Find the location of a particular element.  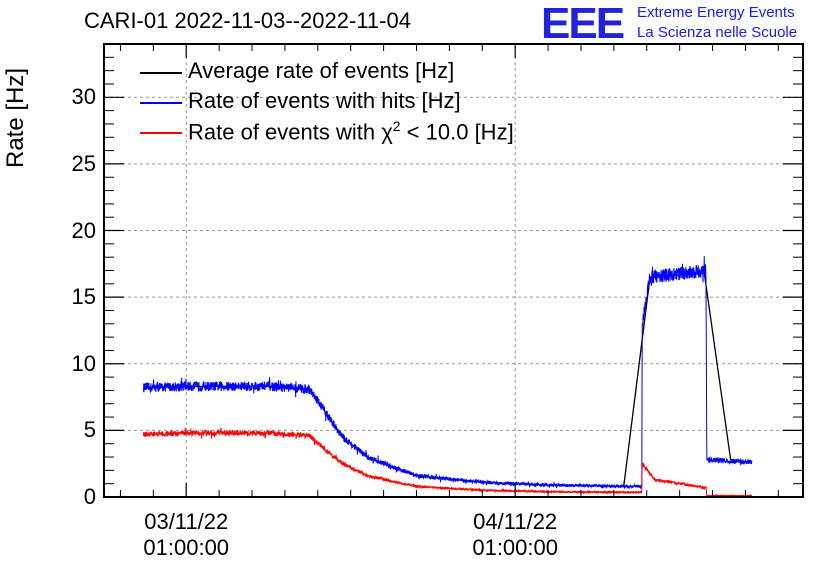

ytick-label-1: 5 is located at coordinates (89, 430).